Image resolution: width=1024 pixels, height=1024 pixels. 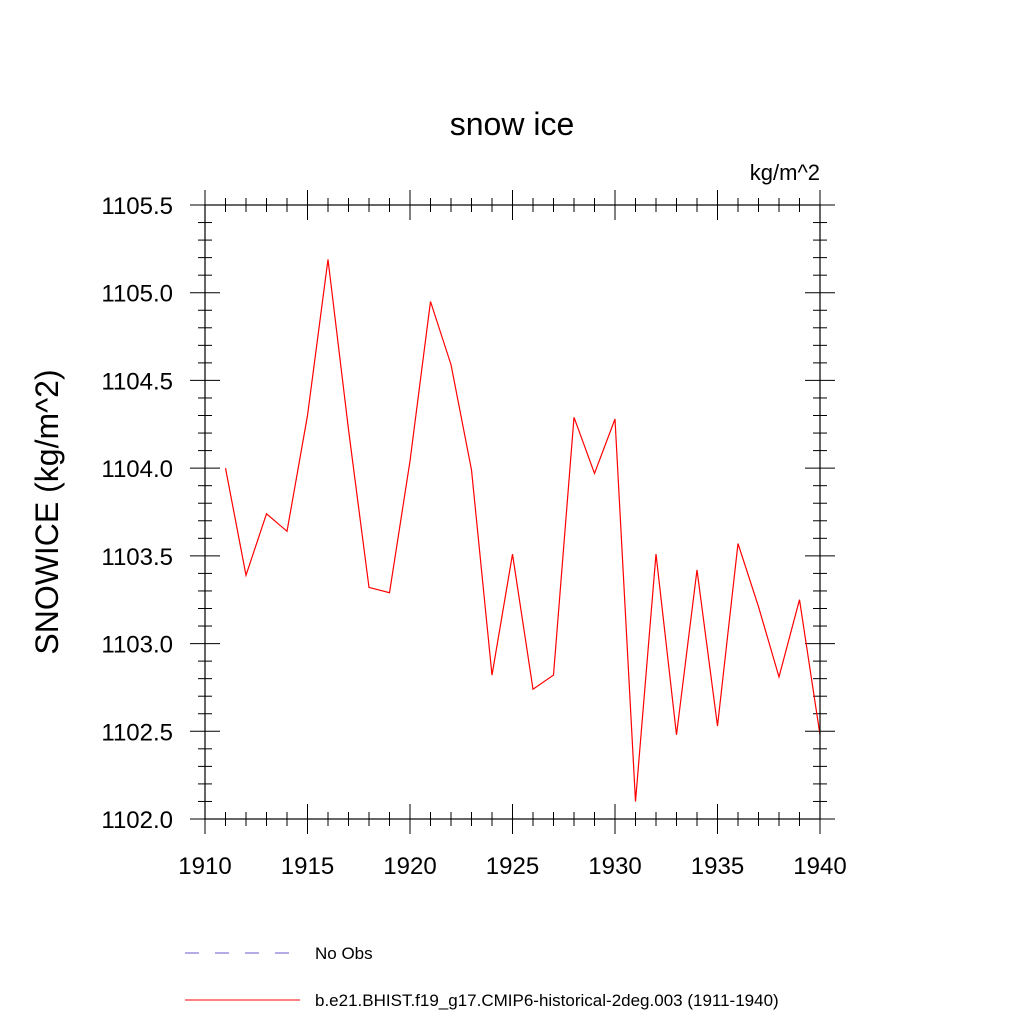 What do you see at coordinates (717, 866) in the screenshot?
I see `x-tick-label: 1935` at bounding box center [717, 866].